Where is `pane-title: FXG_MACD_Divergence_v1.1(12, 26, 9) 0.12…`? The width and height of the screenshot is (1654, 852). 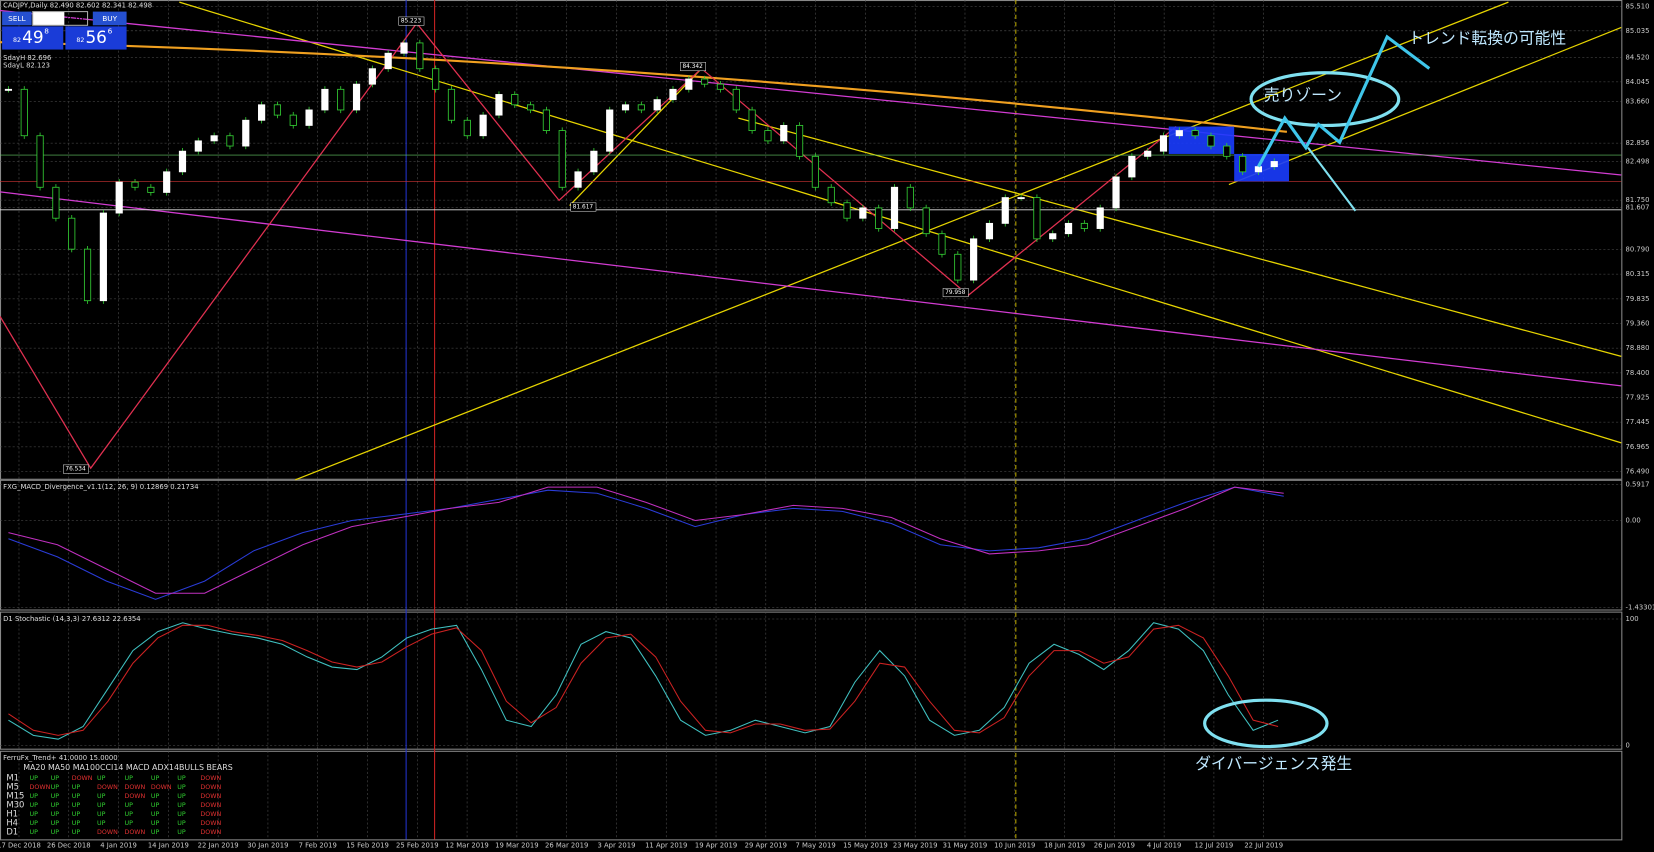
pane-title: FXG_MACD_Divergence_v1.1(12, 26, 9) 0.12… is located at coordinates (100, 487).